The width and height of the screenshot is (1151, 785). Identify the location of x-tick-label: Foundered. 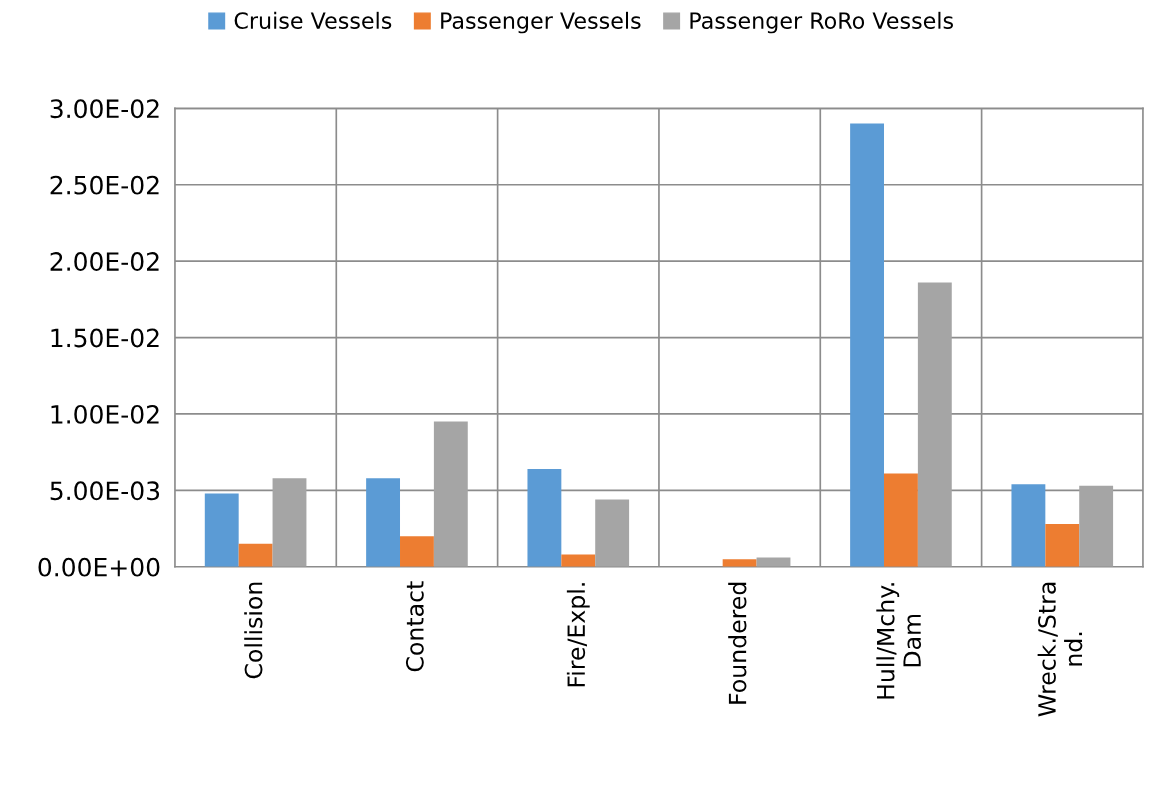
(737, 643).